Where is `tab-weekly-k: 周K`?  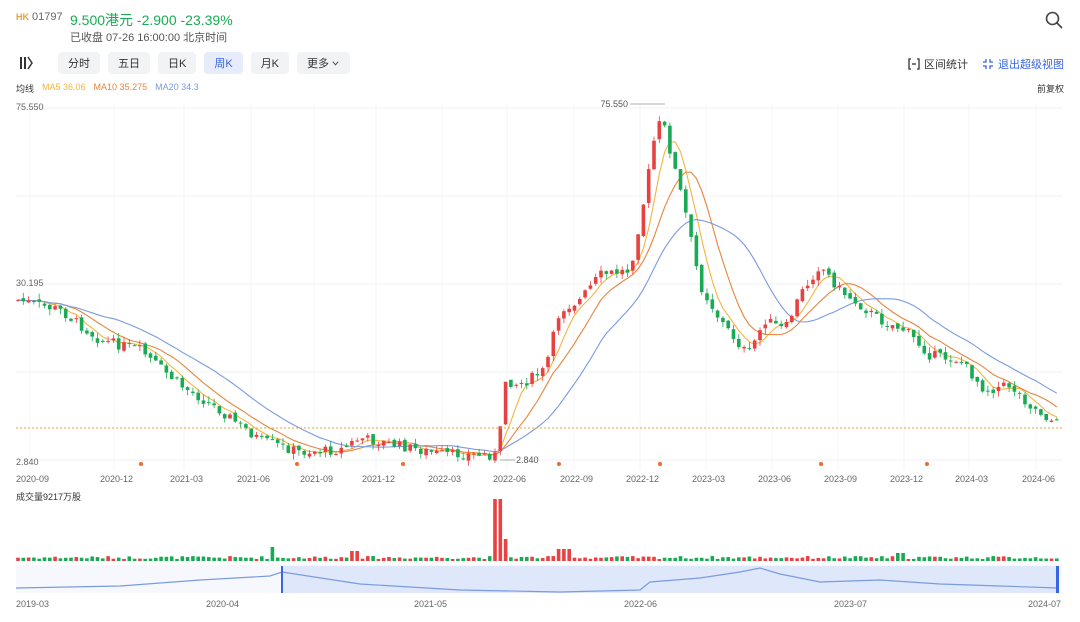 tab-weekly-k: 周K is located at coordinates (223, 63).